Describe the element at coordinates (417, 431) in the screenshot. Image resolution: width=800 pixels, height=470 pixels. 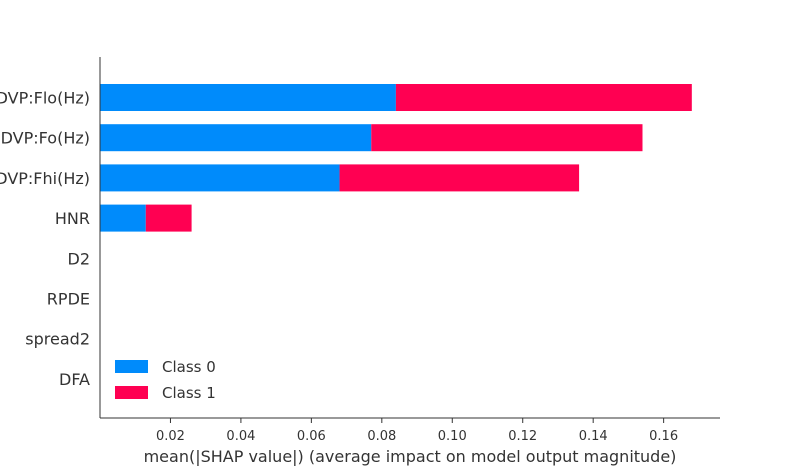
I see `x-tick-labels: 0.02 0.04 0.06 0.08 0.10 0.12 0.14 0.16` at that location.